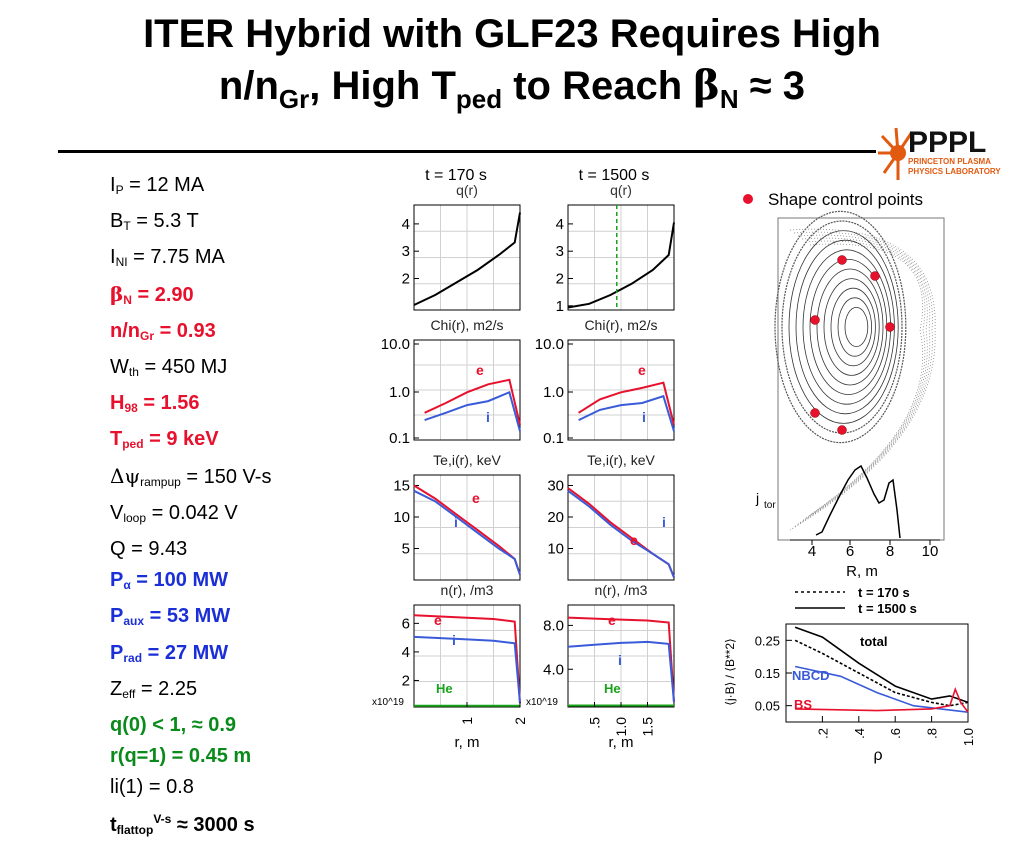 The image size is (1024, 846). I want to click on panel-te-0: Te,i(r), keV 15 10 5 ei, so click(457, 516).